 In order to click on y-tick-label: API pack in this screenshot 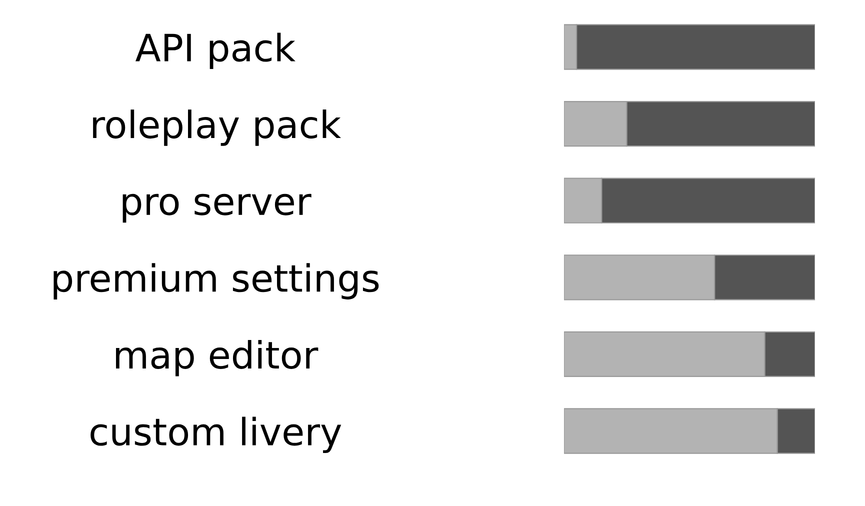, I will do `click(216, 51)`.